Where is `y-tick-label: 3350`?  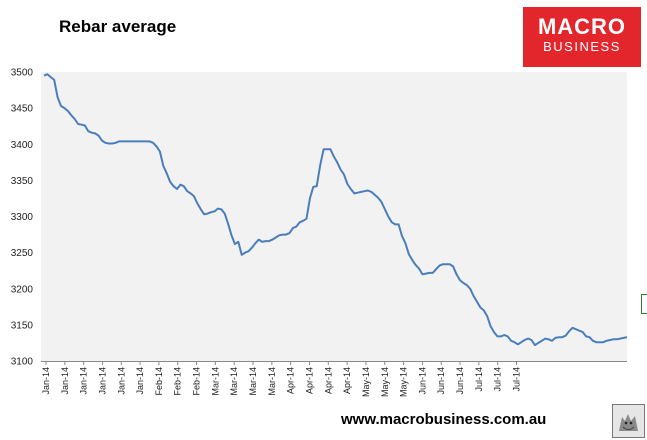 y-tick-label: 3350 is located at coordinates (22, 181).